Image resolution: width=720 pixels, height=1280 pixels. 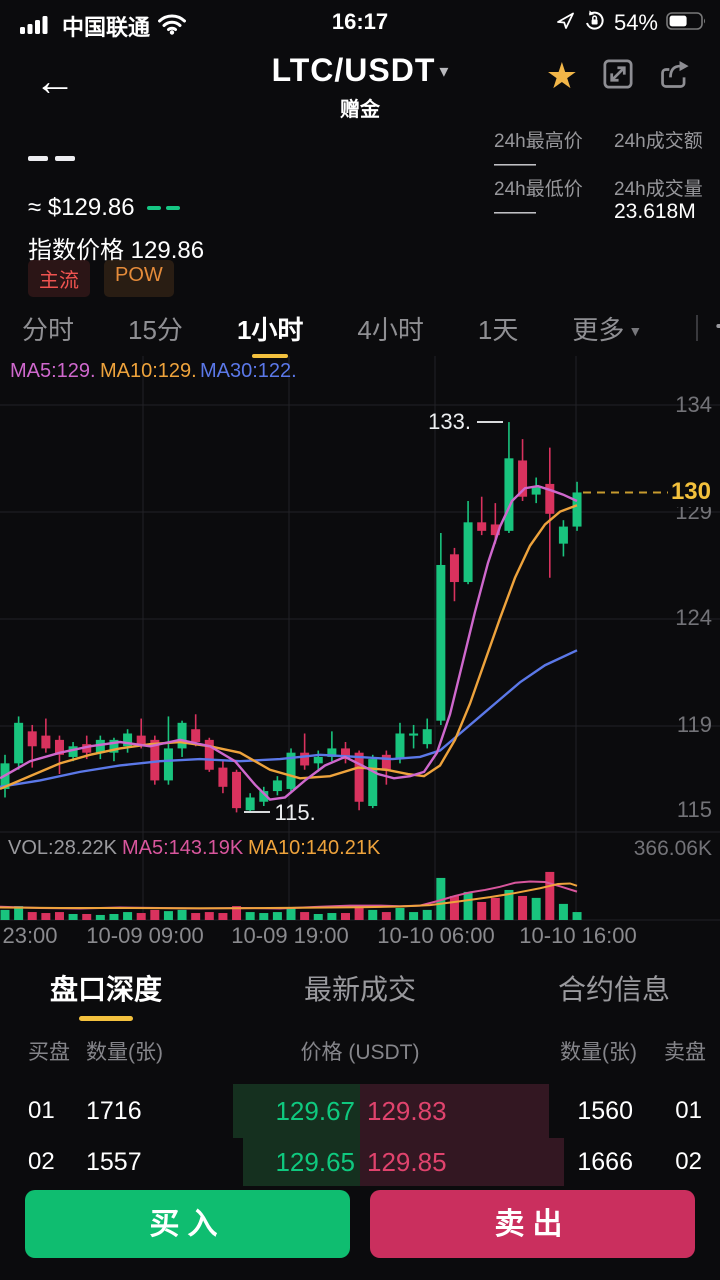 I want to click on volume-legend: MA5:143.19K, so click(x=183, y=848).